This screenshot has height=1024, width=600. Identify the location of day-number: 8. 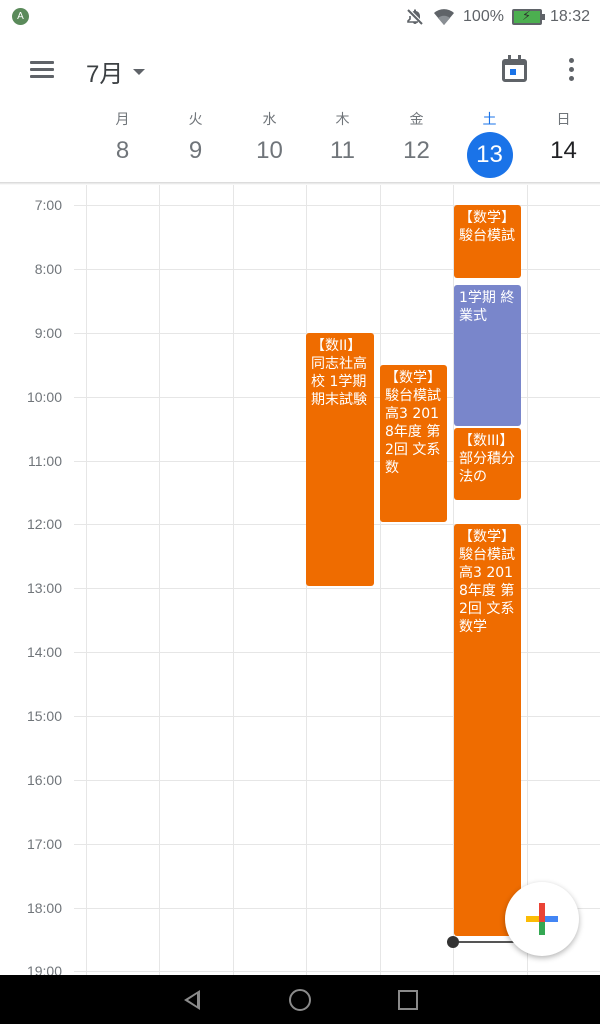
(122, 150).